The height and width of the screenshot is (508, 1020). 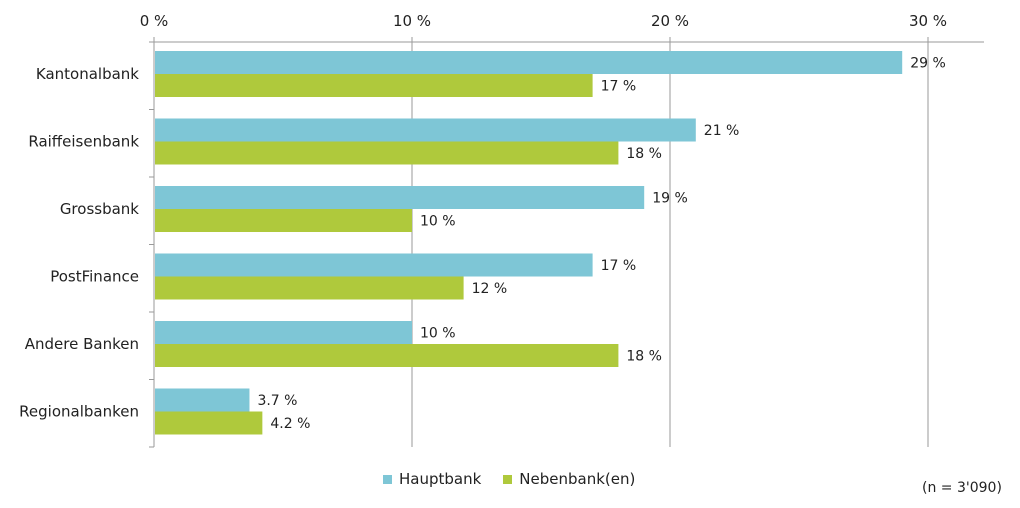 What do you see at coordinates (412, 21) in the screenshot?
I see `x-tick-label: 10 %` at bounding box center [412, 21].